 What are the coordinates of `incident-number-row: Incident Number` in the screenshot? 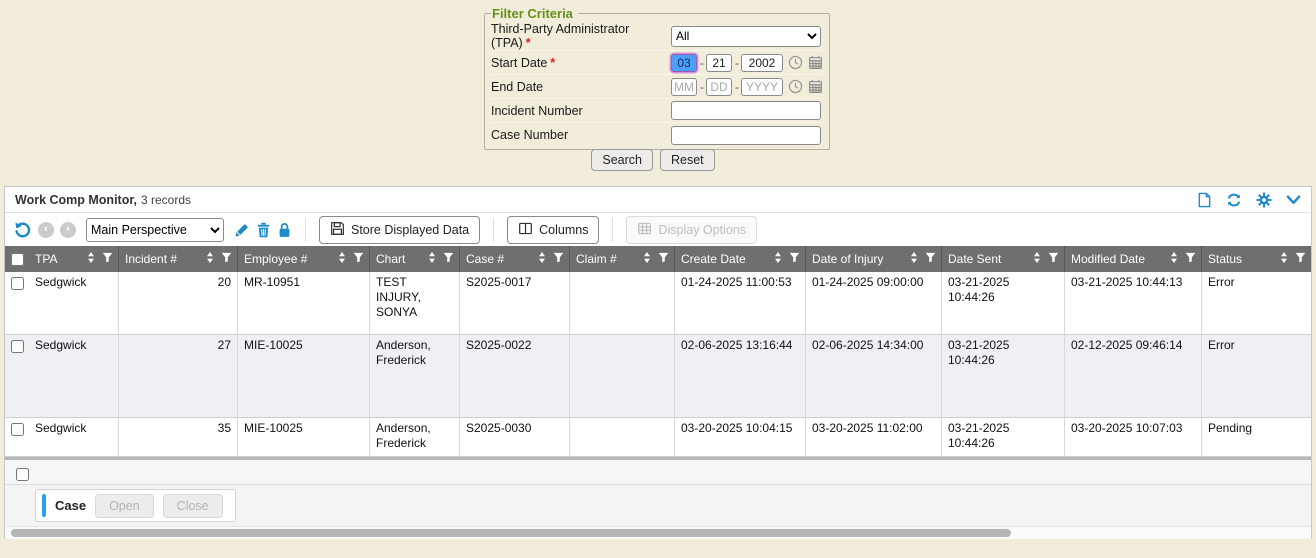 It's located at (657, 111).